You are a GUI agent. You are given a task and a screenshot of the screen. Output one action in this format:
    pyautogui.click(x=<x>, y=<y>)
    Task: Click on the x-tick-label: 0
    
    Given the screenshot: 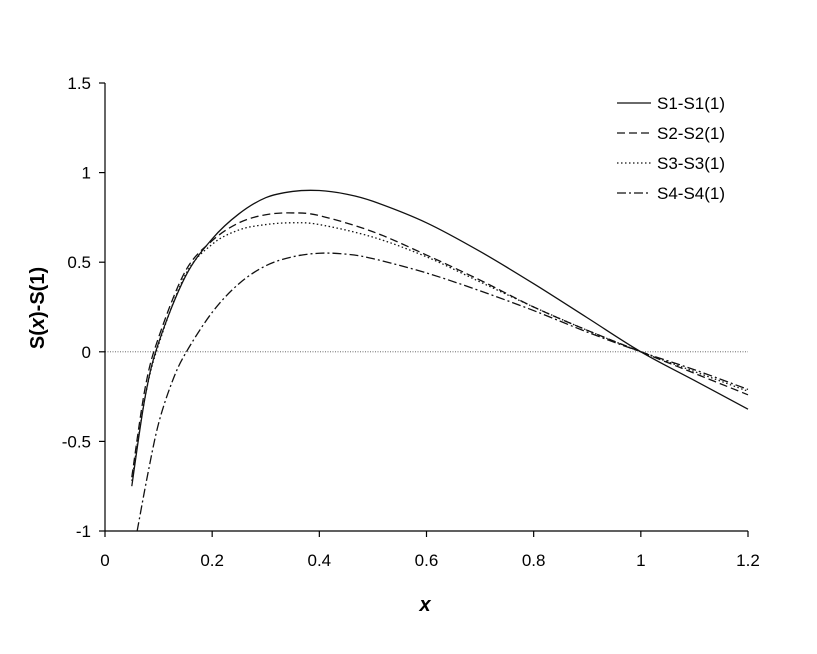 What is the action you would take?
    pyautogui.click(x=104, y=560)
    